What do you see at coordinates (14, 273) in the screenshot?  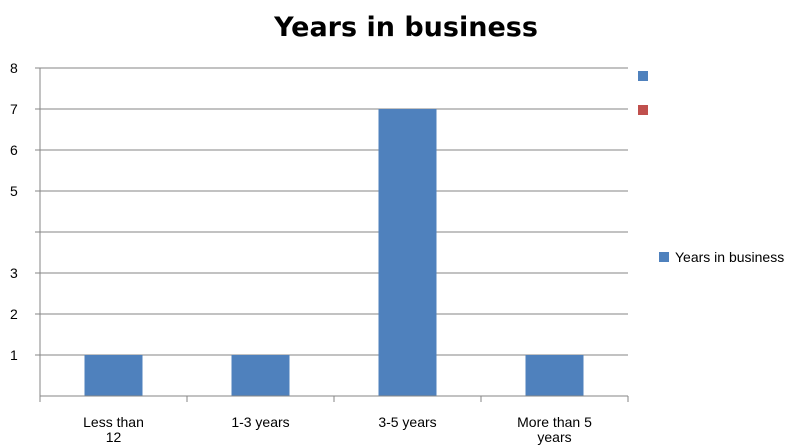 I see `y-tick-label: 3` at bounding box center [14, 273].